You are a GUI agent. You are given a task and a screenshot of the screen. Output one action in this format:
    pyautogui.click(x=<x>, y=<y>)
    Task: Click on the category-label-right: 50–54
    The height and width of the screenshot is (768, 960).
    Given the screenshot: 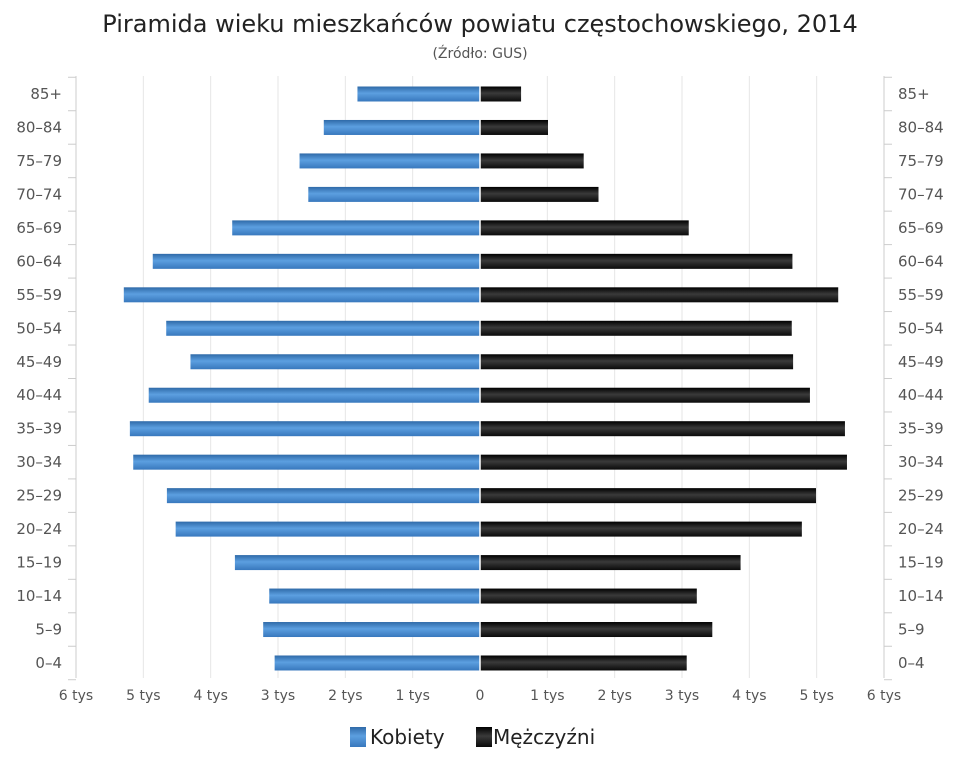 What is the action you would take?
    pyautogui.click(x=921, y=328)
    